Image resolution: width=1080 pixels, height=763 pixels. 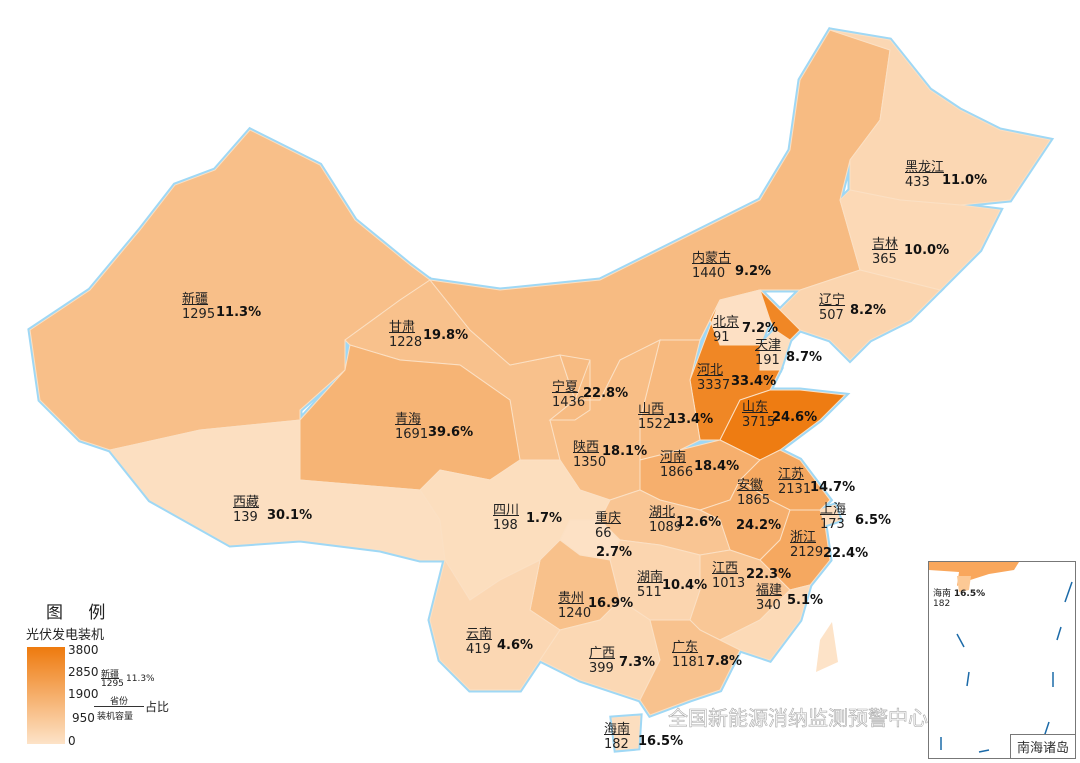 What do you see at coordinates (408, 419) in the screenshot?
I see `province-name: 青海` at bounding box center [408, 419].